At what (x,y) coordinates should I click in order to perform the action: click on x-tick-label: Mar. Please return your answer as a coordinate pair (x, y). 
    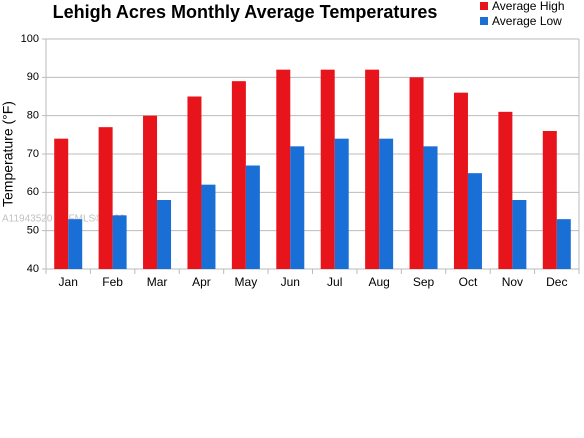
    Looking at the image, I should click on (157, 282).